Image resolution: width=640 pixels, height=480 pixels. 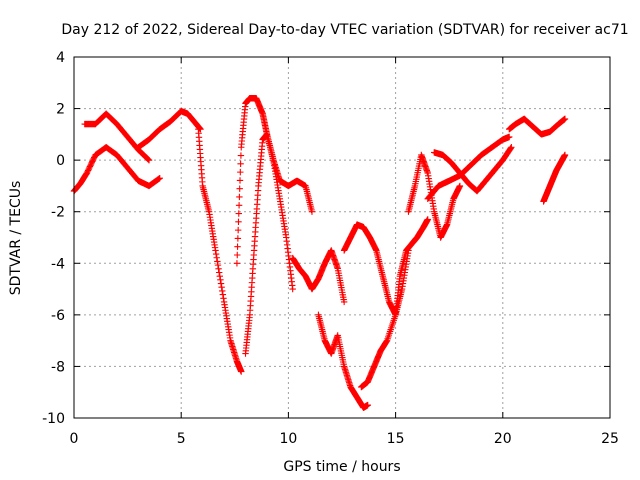 I want to click on y-tick-label: 2, so click(x=60, y=110).